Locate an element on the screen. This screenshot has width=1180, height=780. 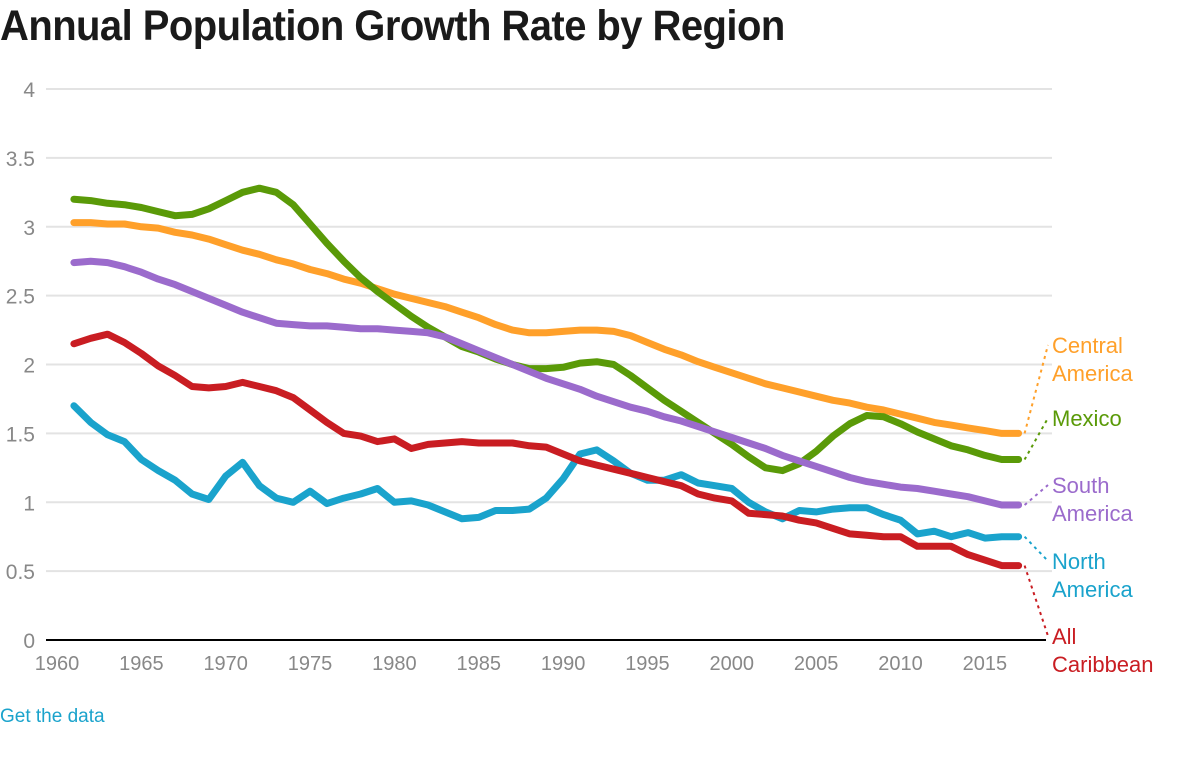
leader-line-mexico is located at coordinates (1036, 439).